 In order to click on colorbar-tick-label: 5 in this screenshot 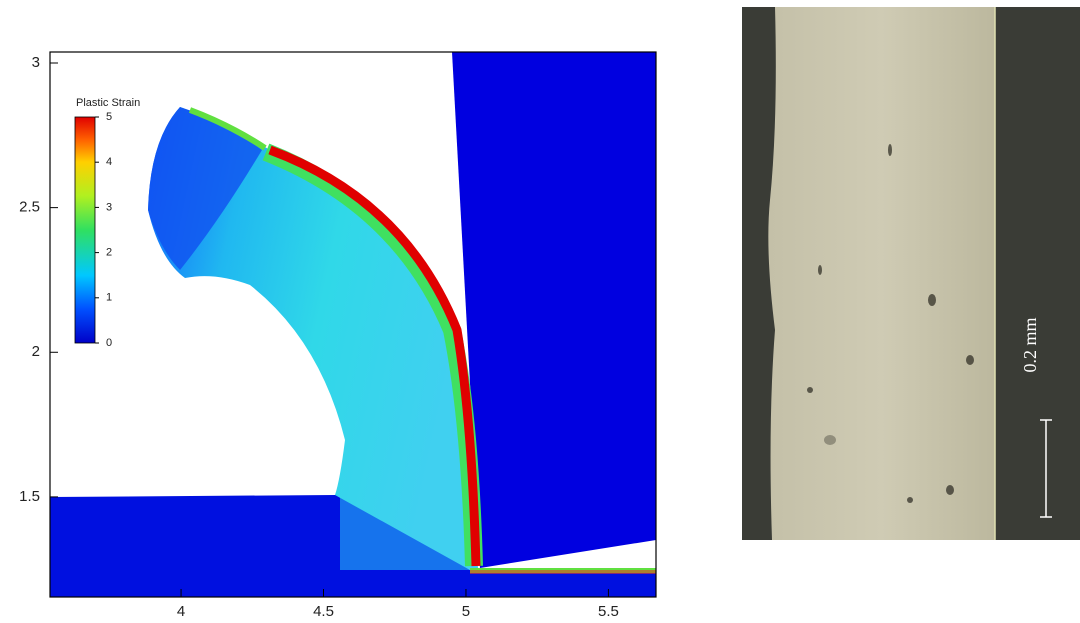, I will do `click(109, 117)`.